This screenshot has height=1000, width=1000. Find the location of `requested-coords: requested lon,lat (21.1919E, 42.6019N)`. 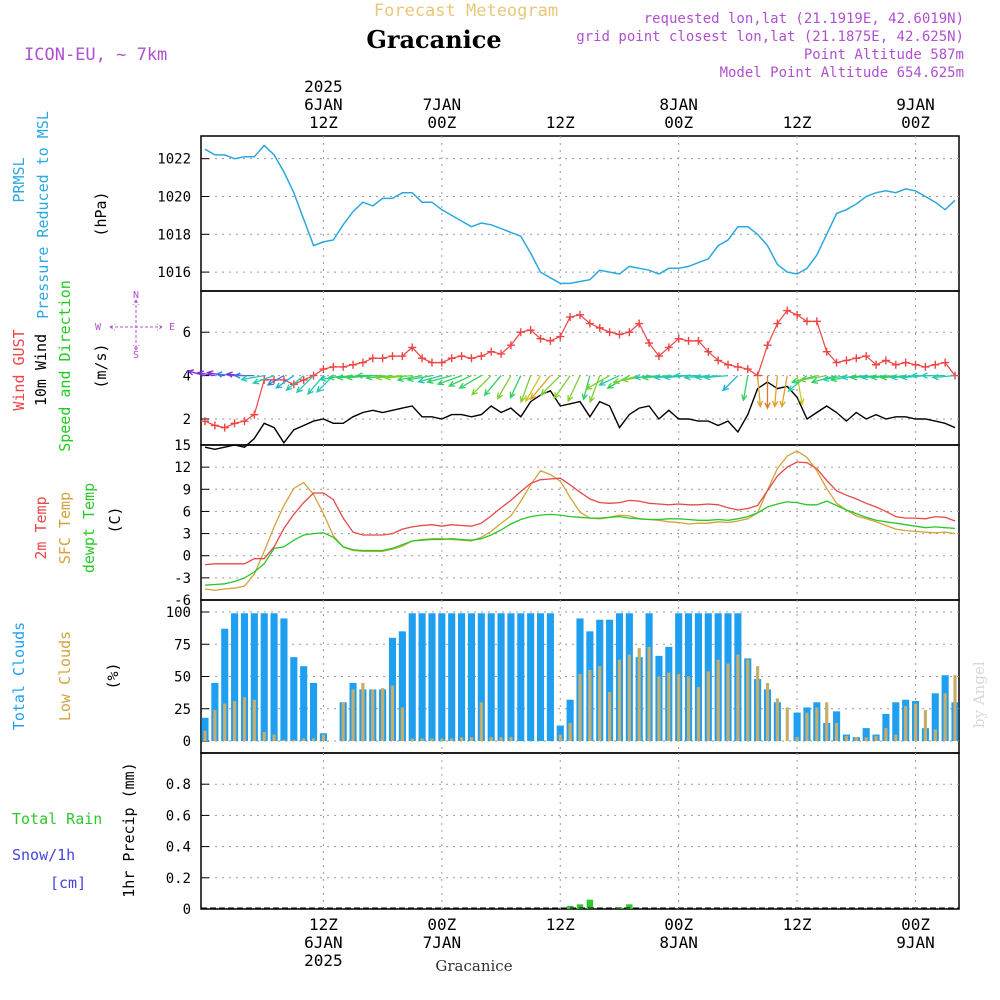

requested-coords: requested lon,lat (21.1919E, 42.6019N) is located at coordinates (804, 19).